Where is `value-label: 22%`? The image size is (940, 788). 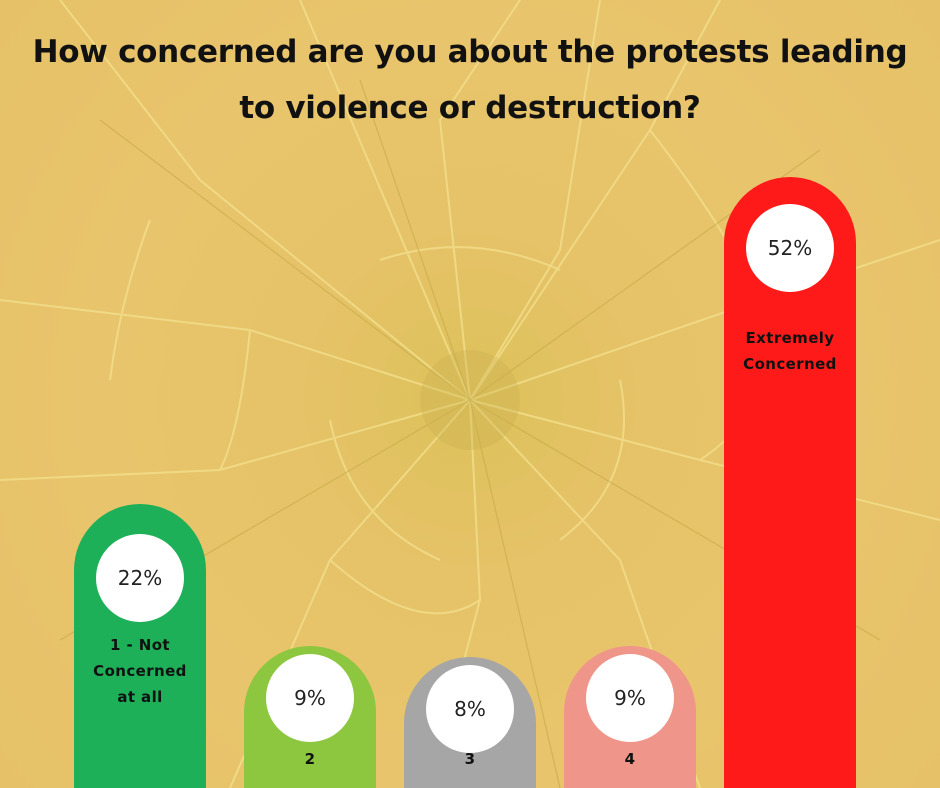 value-label: 22% is located at coordinates (140, 578).